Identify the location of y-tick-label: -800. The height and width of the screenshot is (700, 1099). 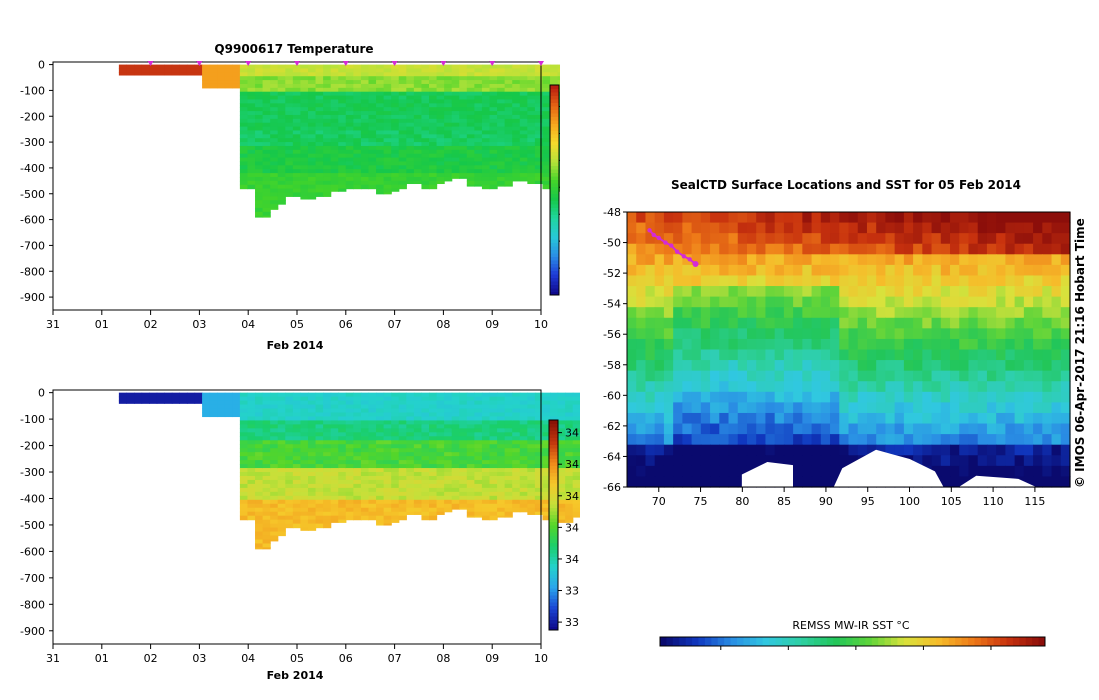
(32, 604).